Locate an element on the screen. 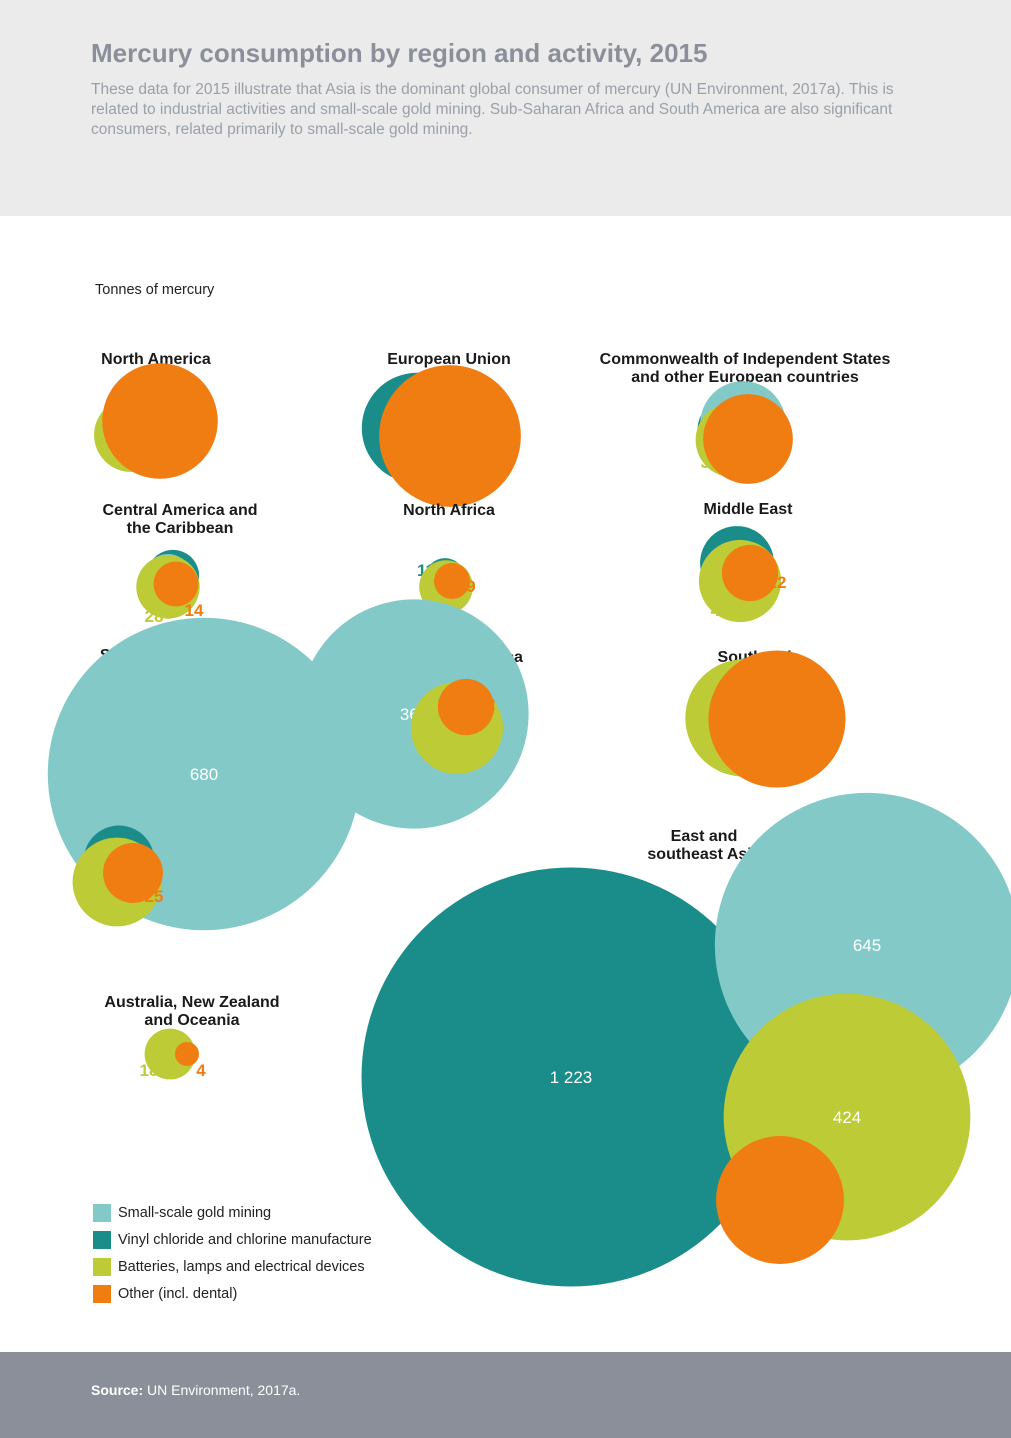 The height and width of the screenshot is (1438, 1011). region-group: Sub-Saharan Africa36615922 is located at coordinates (414, 714).